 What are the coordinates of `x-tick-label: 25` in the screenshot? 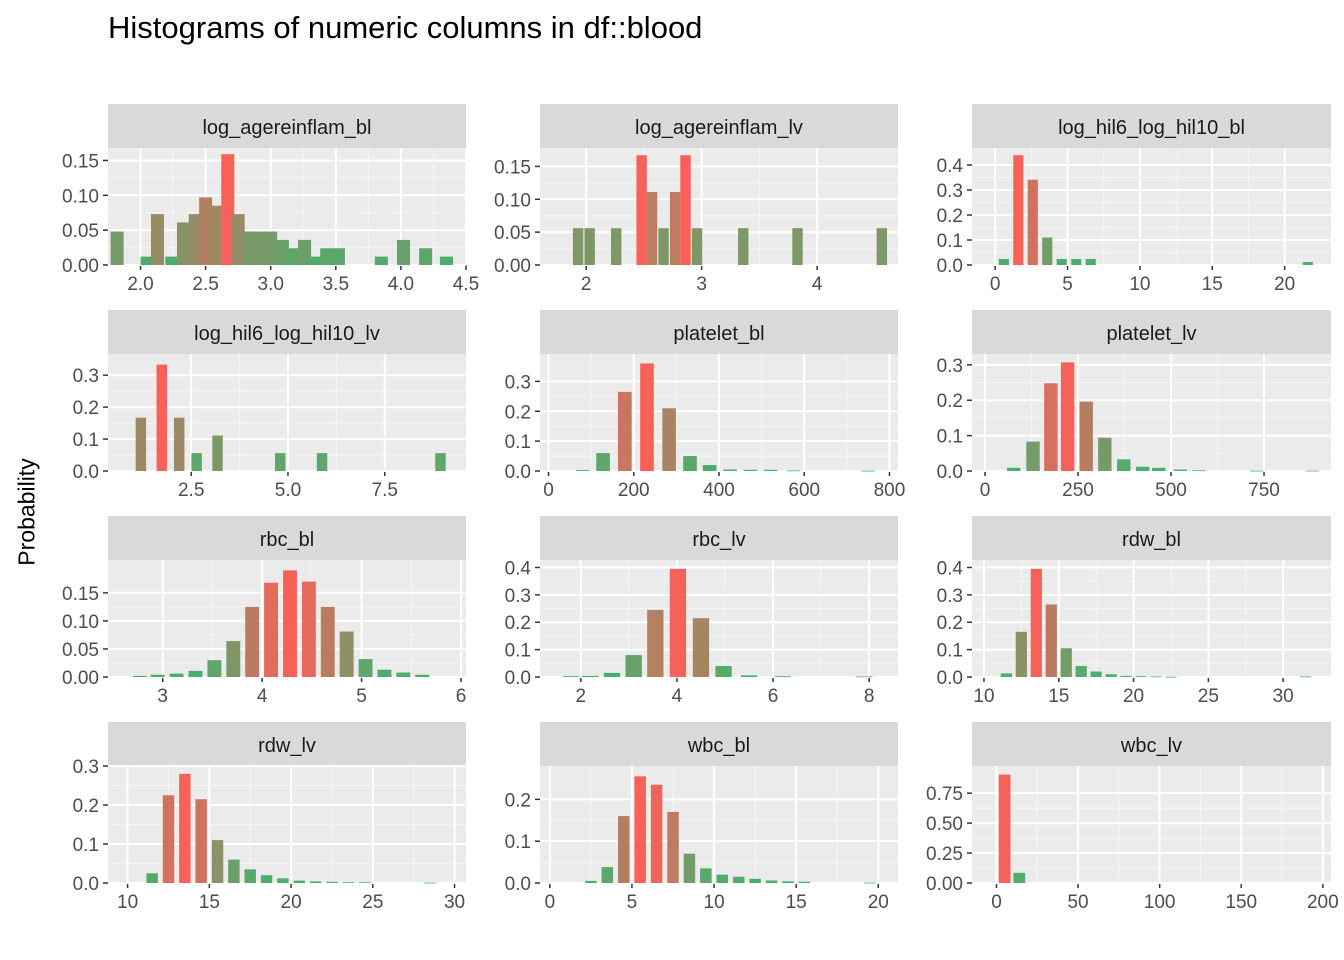 It's located at (372, 902).